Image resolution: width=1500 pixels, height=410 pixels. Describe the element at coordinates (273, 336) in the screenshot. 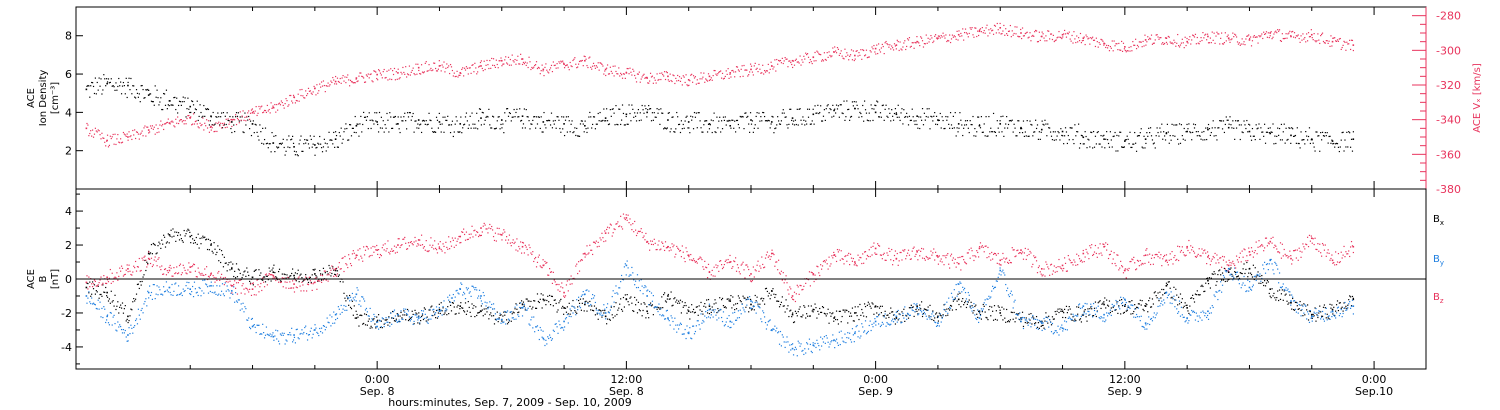

I see `by-series-point` at that location.